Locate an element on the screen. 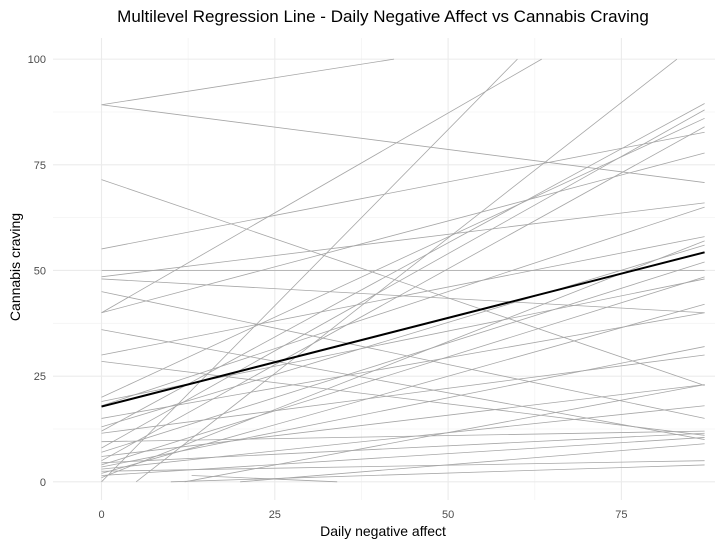  x-tick-label: 25 is located at coordinates (275, 515).